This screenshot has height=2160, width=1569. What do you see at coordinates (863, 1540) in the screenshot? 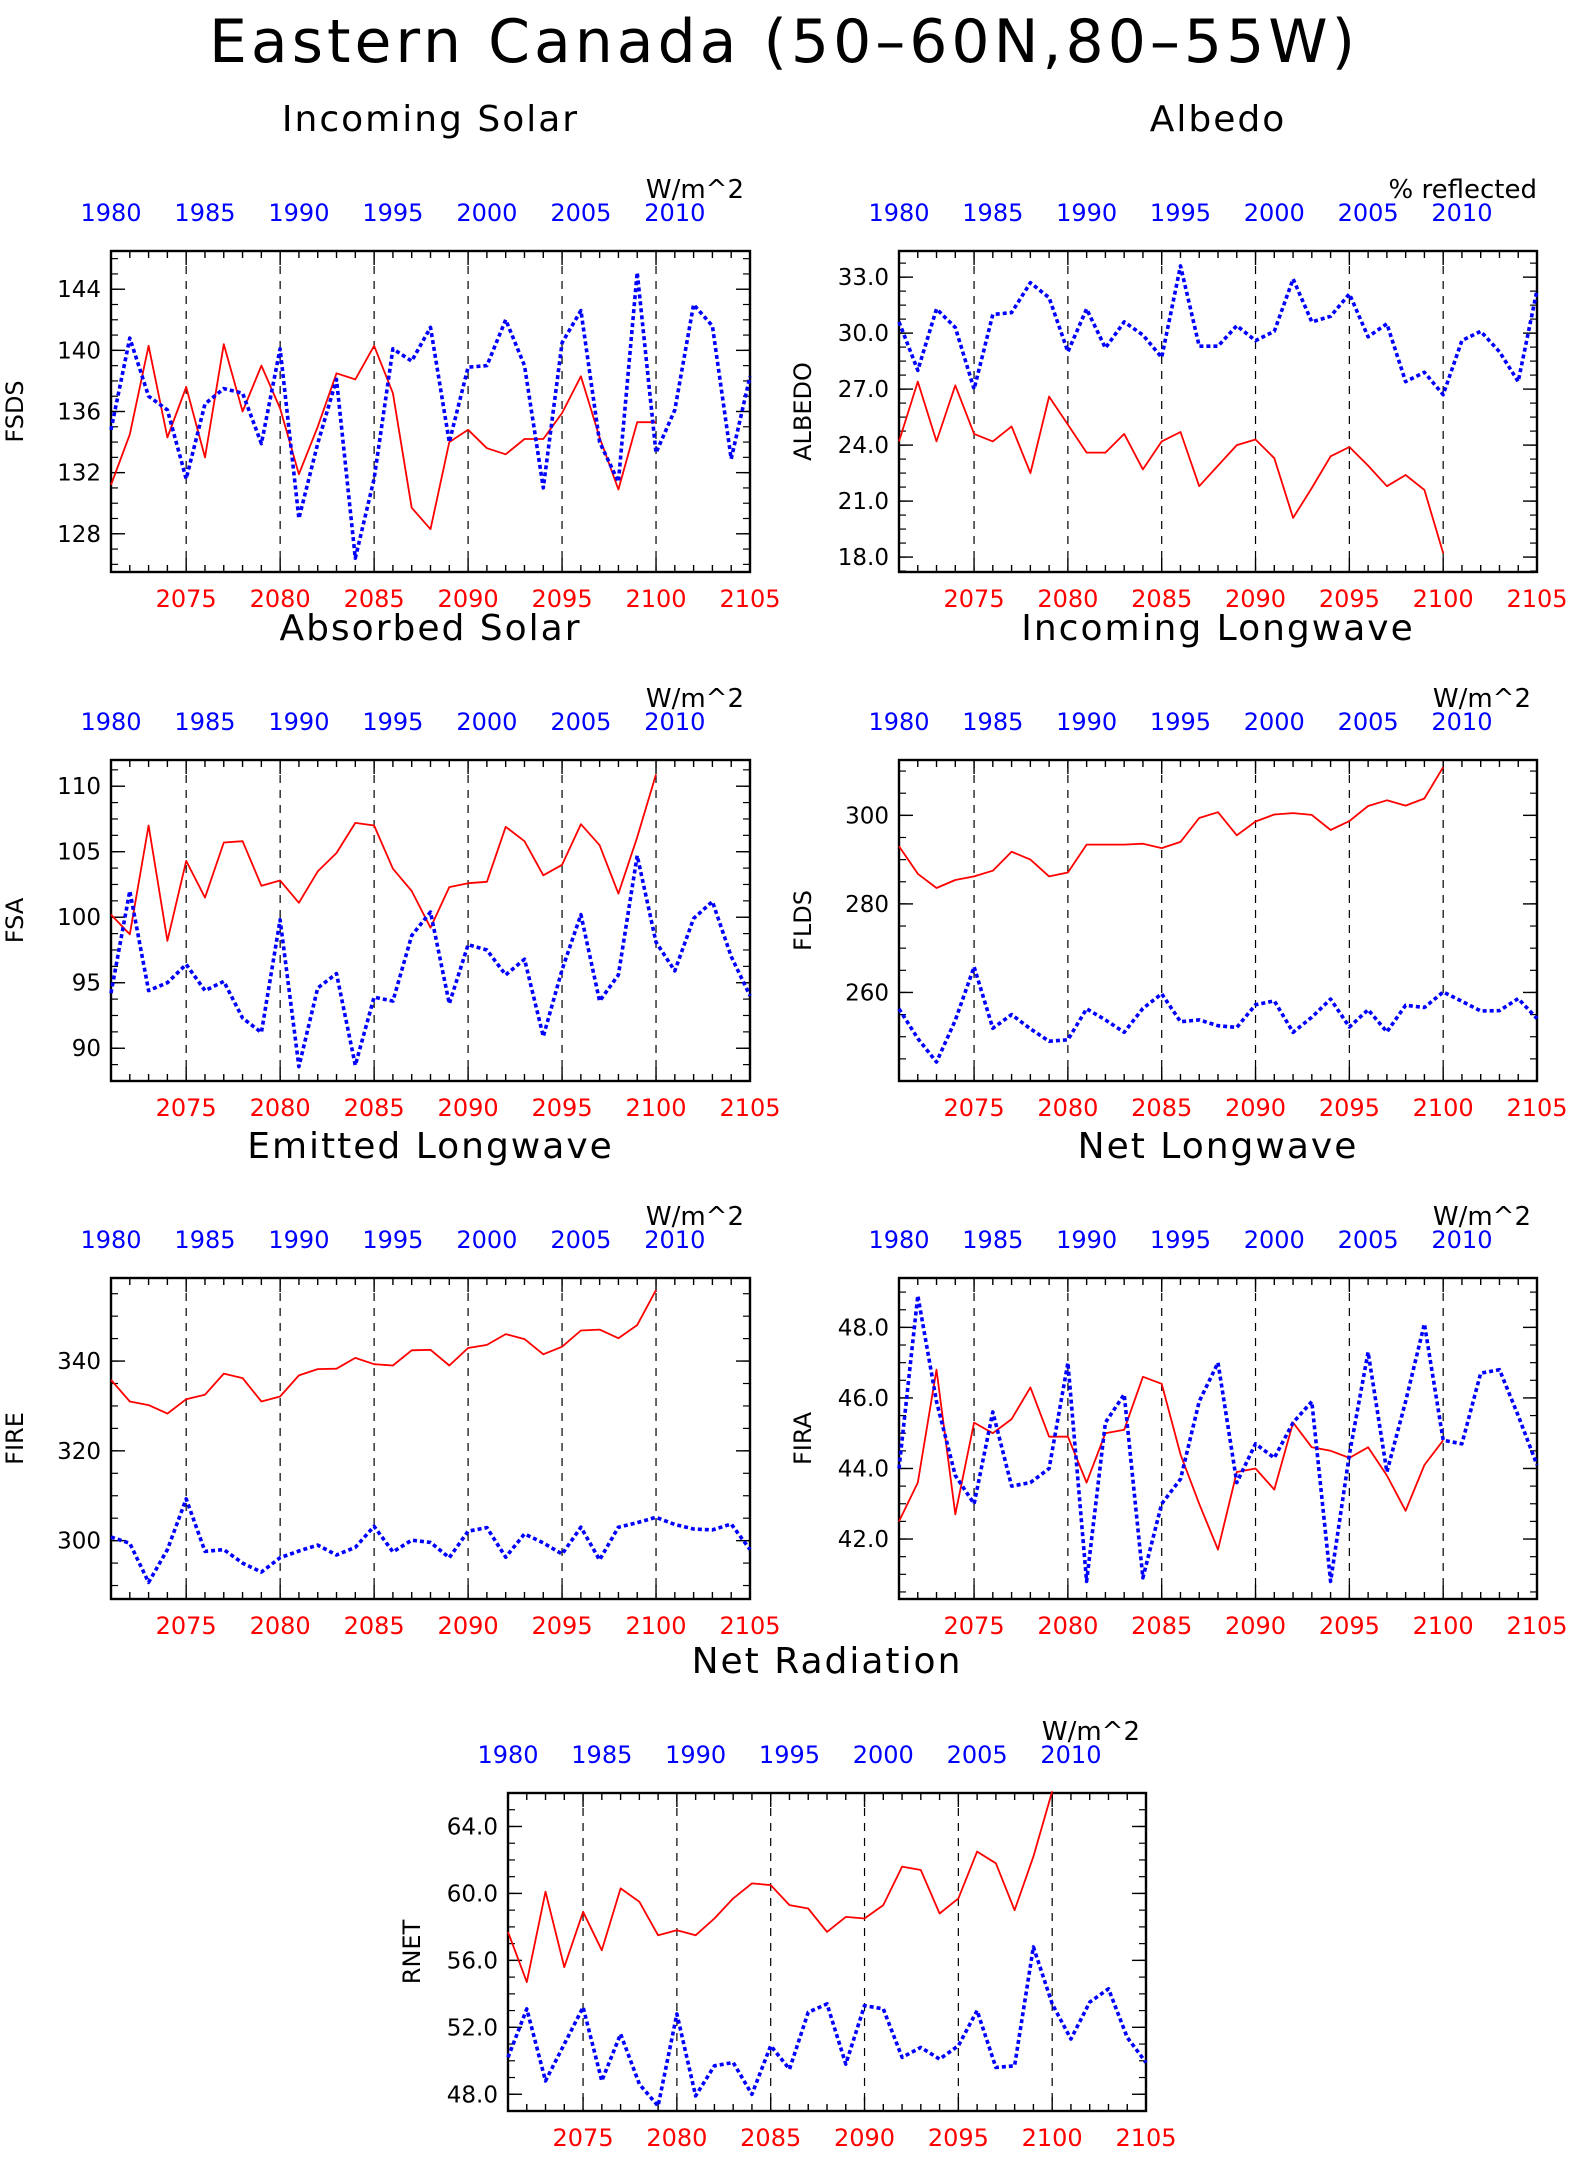
I see `y-tick-label: 42.0` at bounding box center [863, 1540].